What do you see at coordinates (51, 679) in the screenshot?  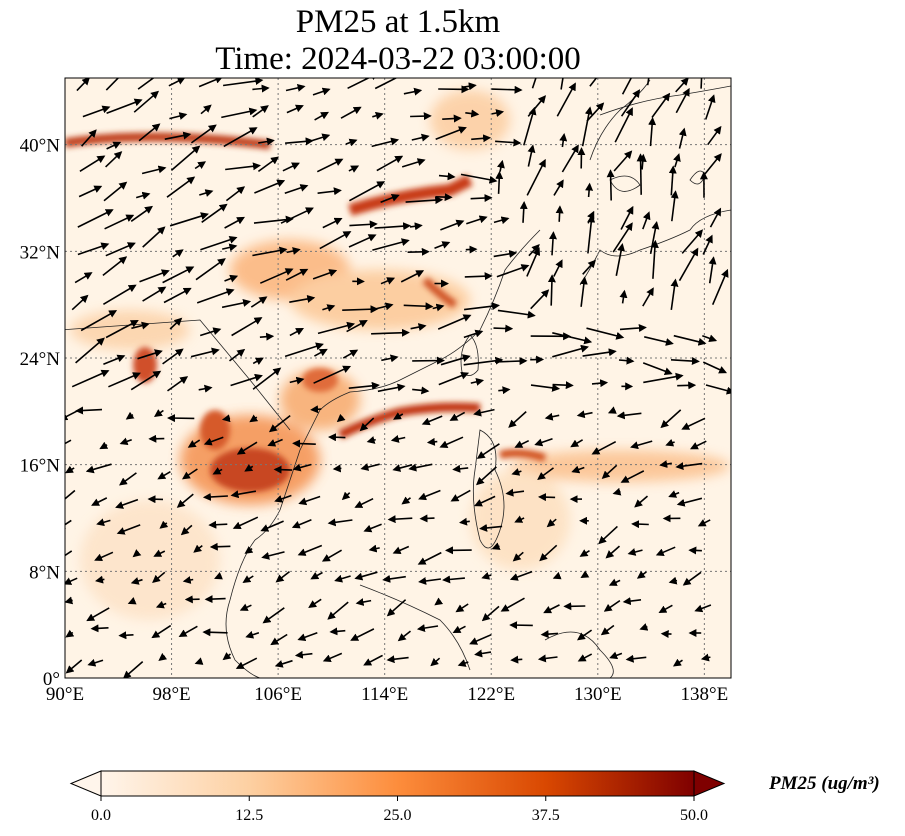 I see `lat-tick-label: 0°` at bounding box center [51, 679].